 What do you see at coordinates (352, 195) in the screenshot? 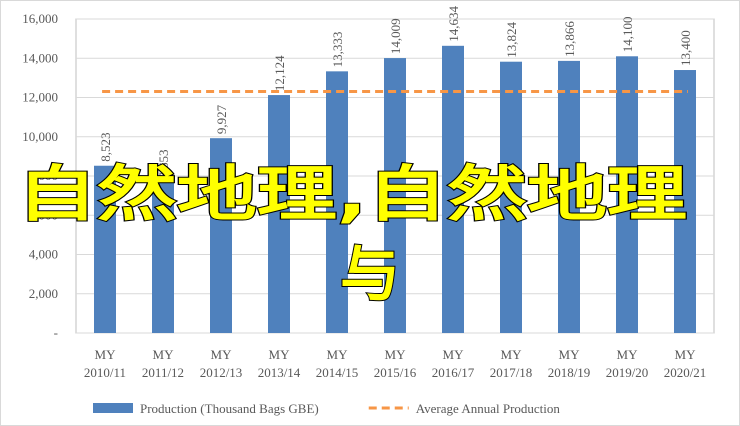
I see `overlay-text: 自然地理,自然地理` at bounding box center [352, 195].